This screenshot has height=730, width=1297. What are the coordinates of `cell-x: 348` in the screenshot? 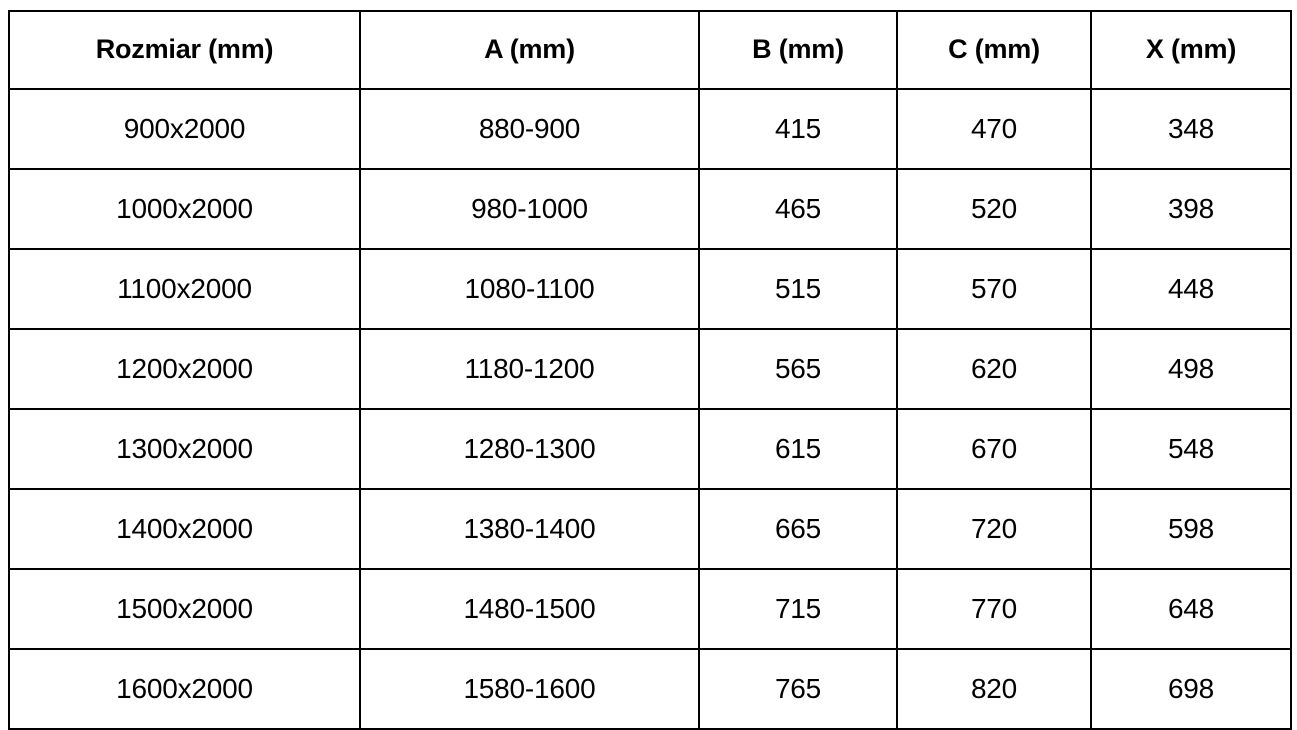 It's located at (1191, 129).